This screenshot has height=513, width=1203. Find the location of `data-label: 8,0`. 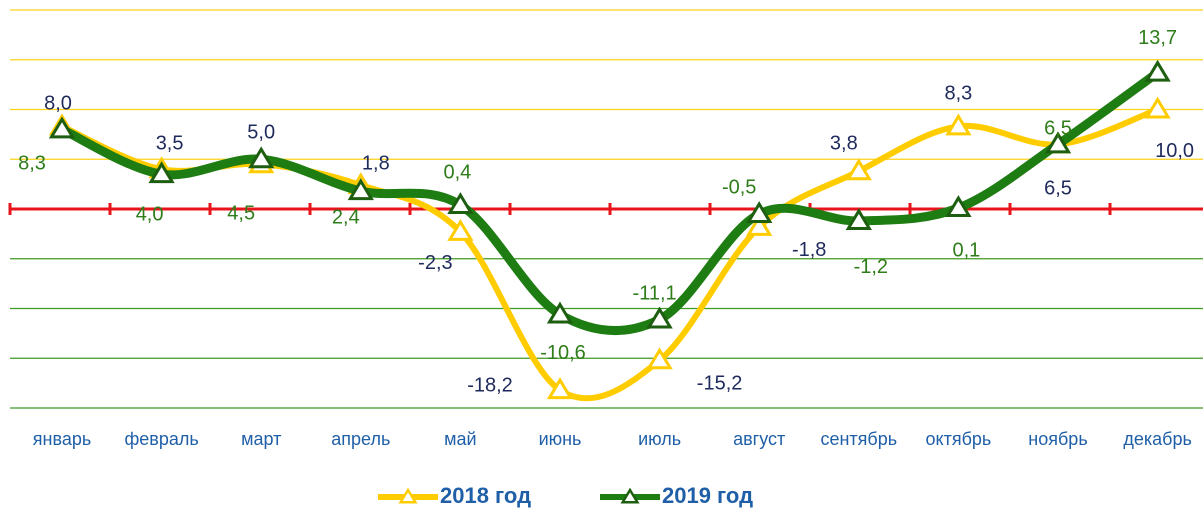

data-label: 8,0 is located at coordinates (58, 104).